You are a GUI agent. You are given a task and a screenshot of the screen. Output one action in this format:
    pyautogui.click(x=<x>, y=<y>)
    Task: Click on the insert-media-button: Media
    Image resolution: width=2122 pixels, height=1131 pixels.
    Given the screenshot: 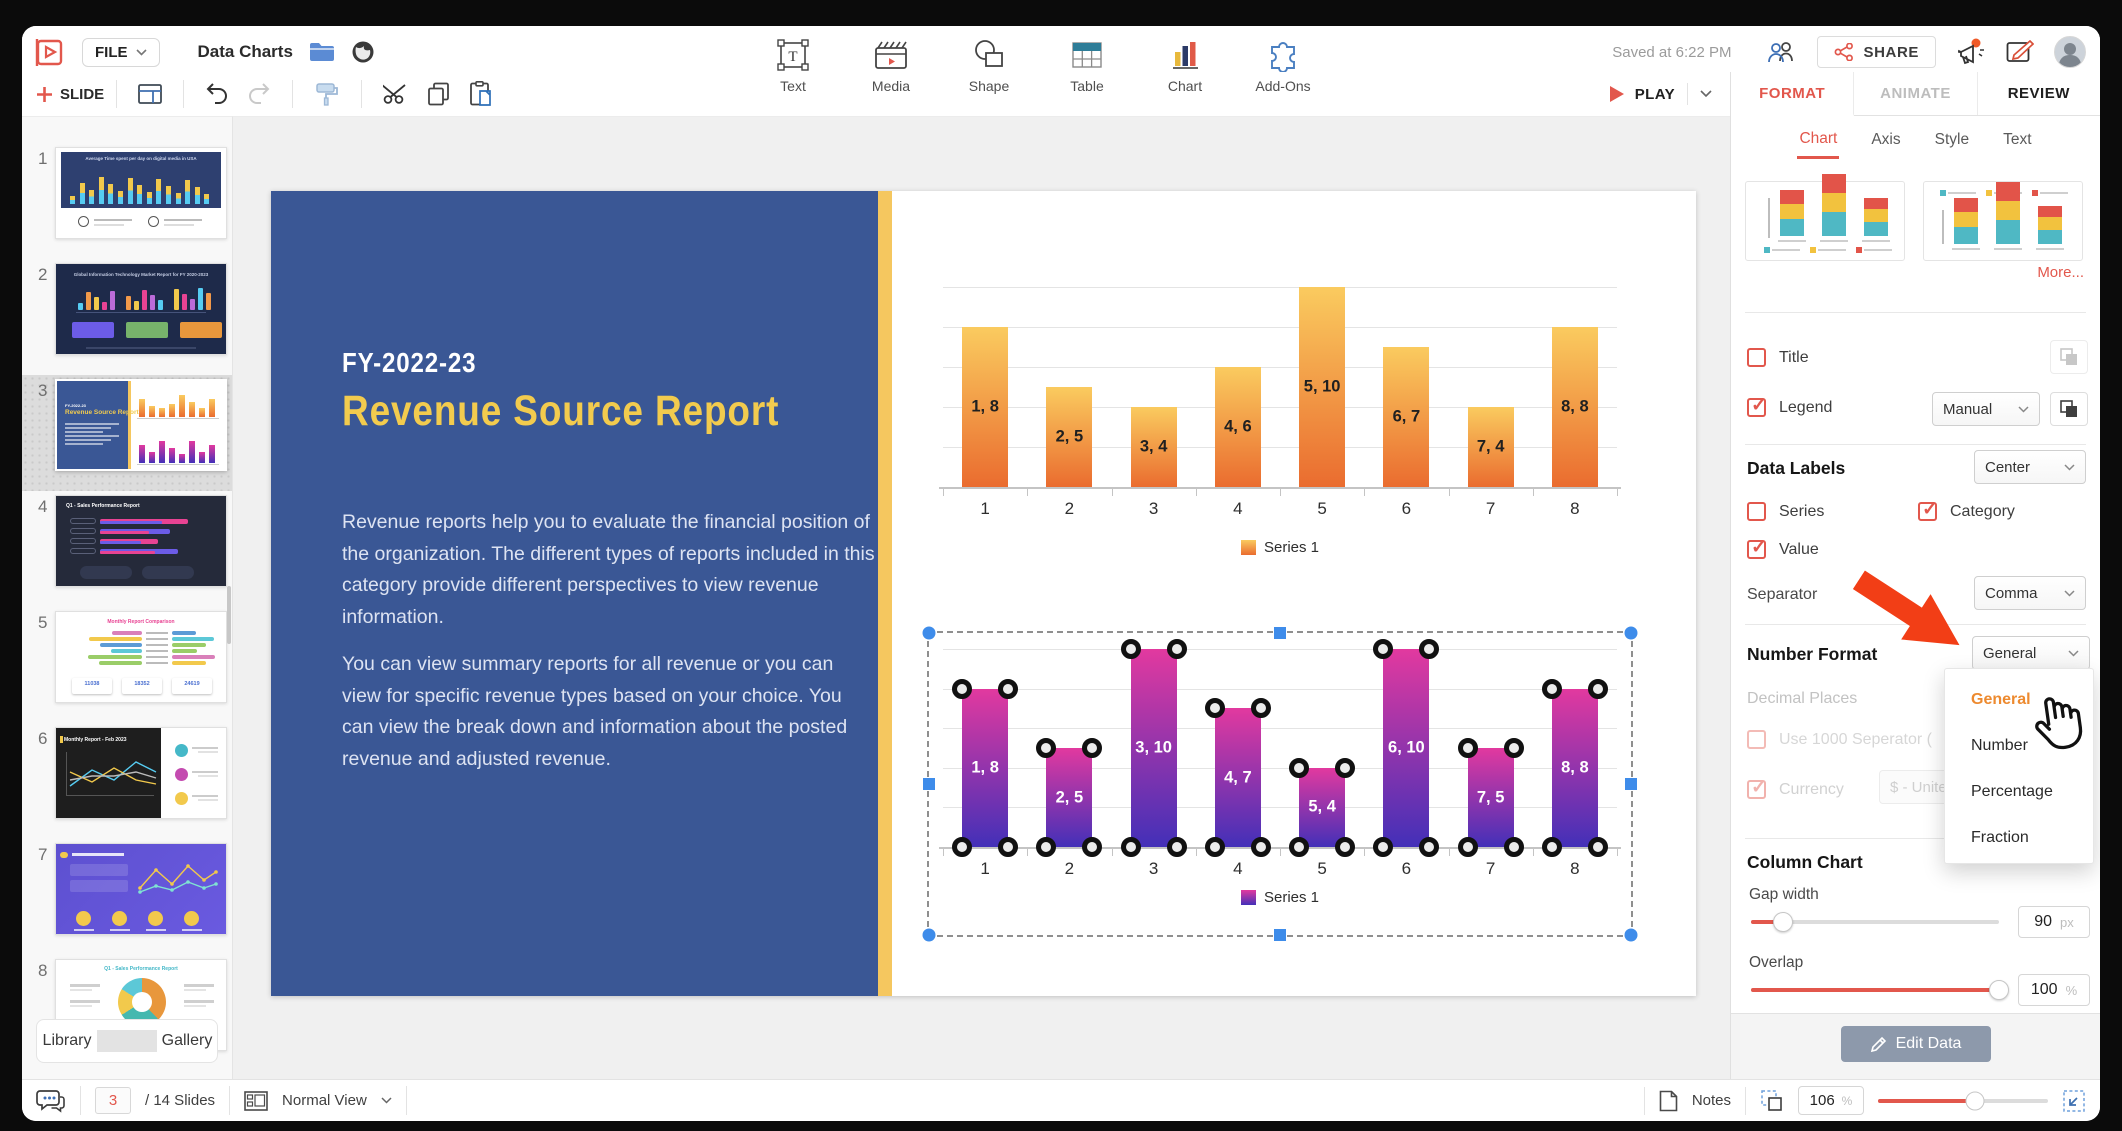 What is the action you would take?
    pyautogui.click(x=891, y=66)
    